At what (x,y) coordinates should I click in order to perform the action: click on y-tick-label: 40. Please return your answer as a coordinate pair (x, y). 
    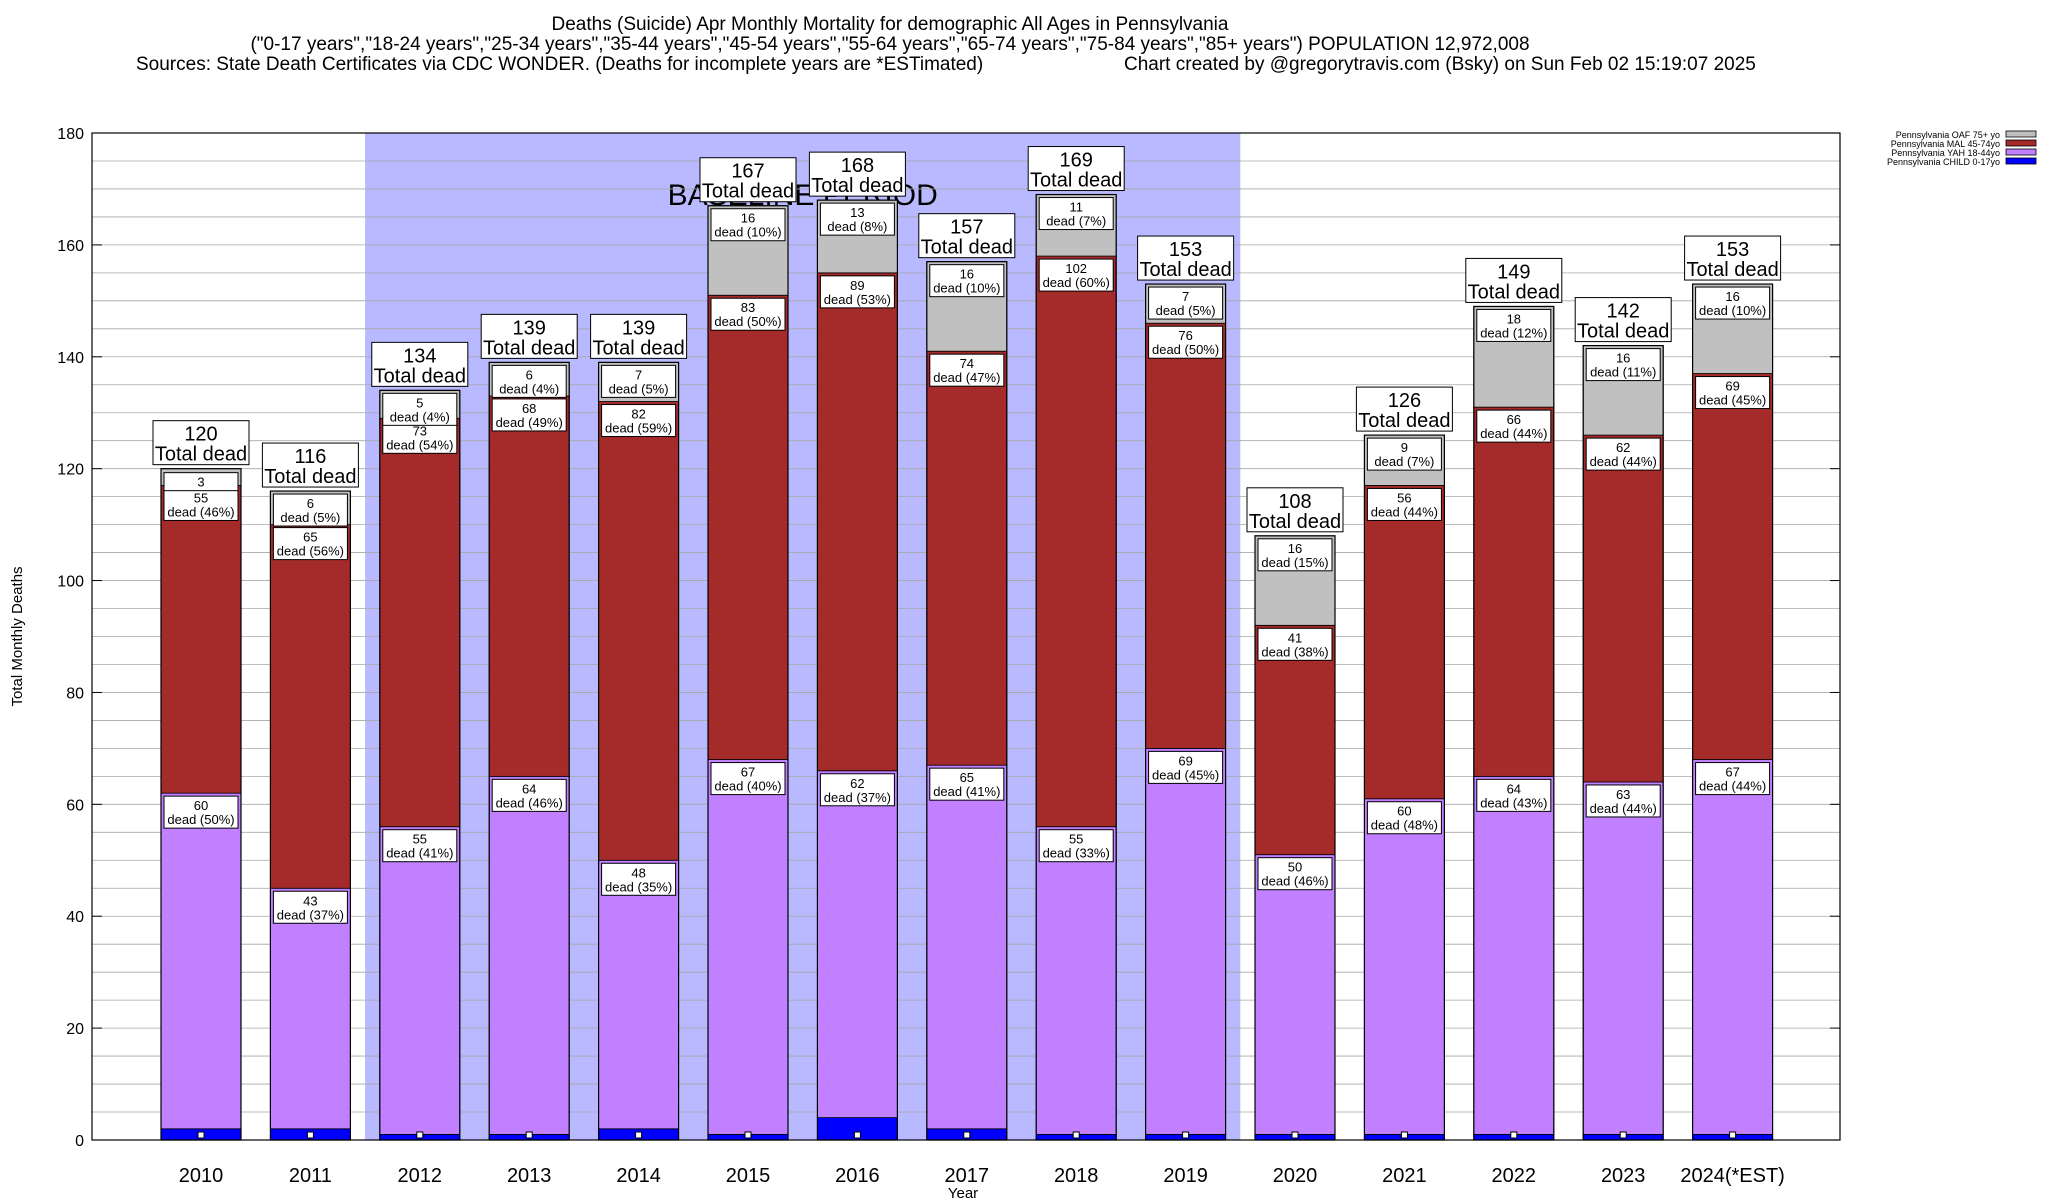
    Looking at the image, I should click on (75, 917).